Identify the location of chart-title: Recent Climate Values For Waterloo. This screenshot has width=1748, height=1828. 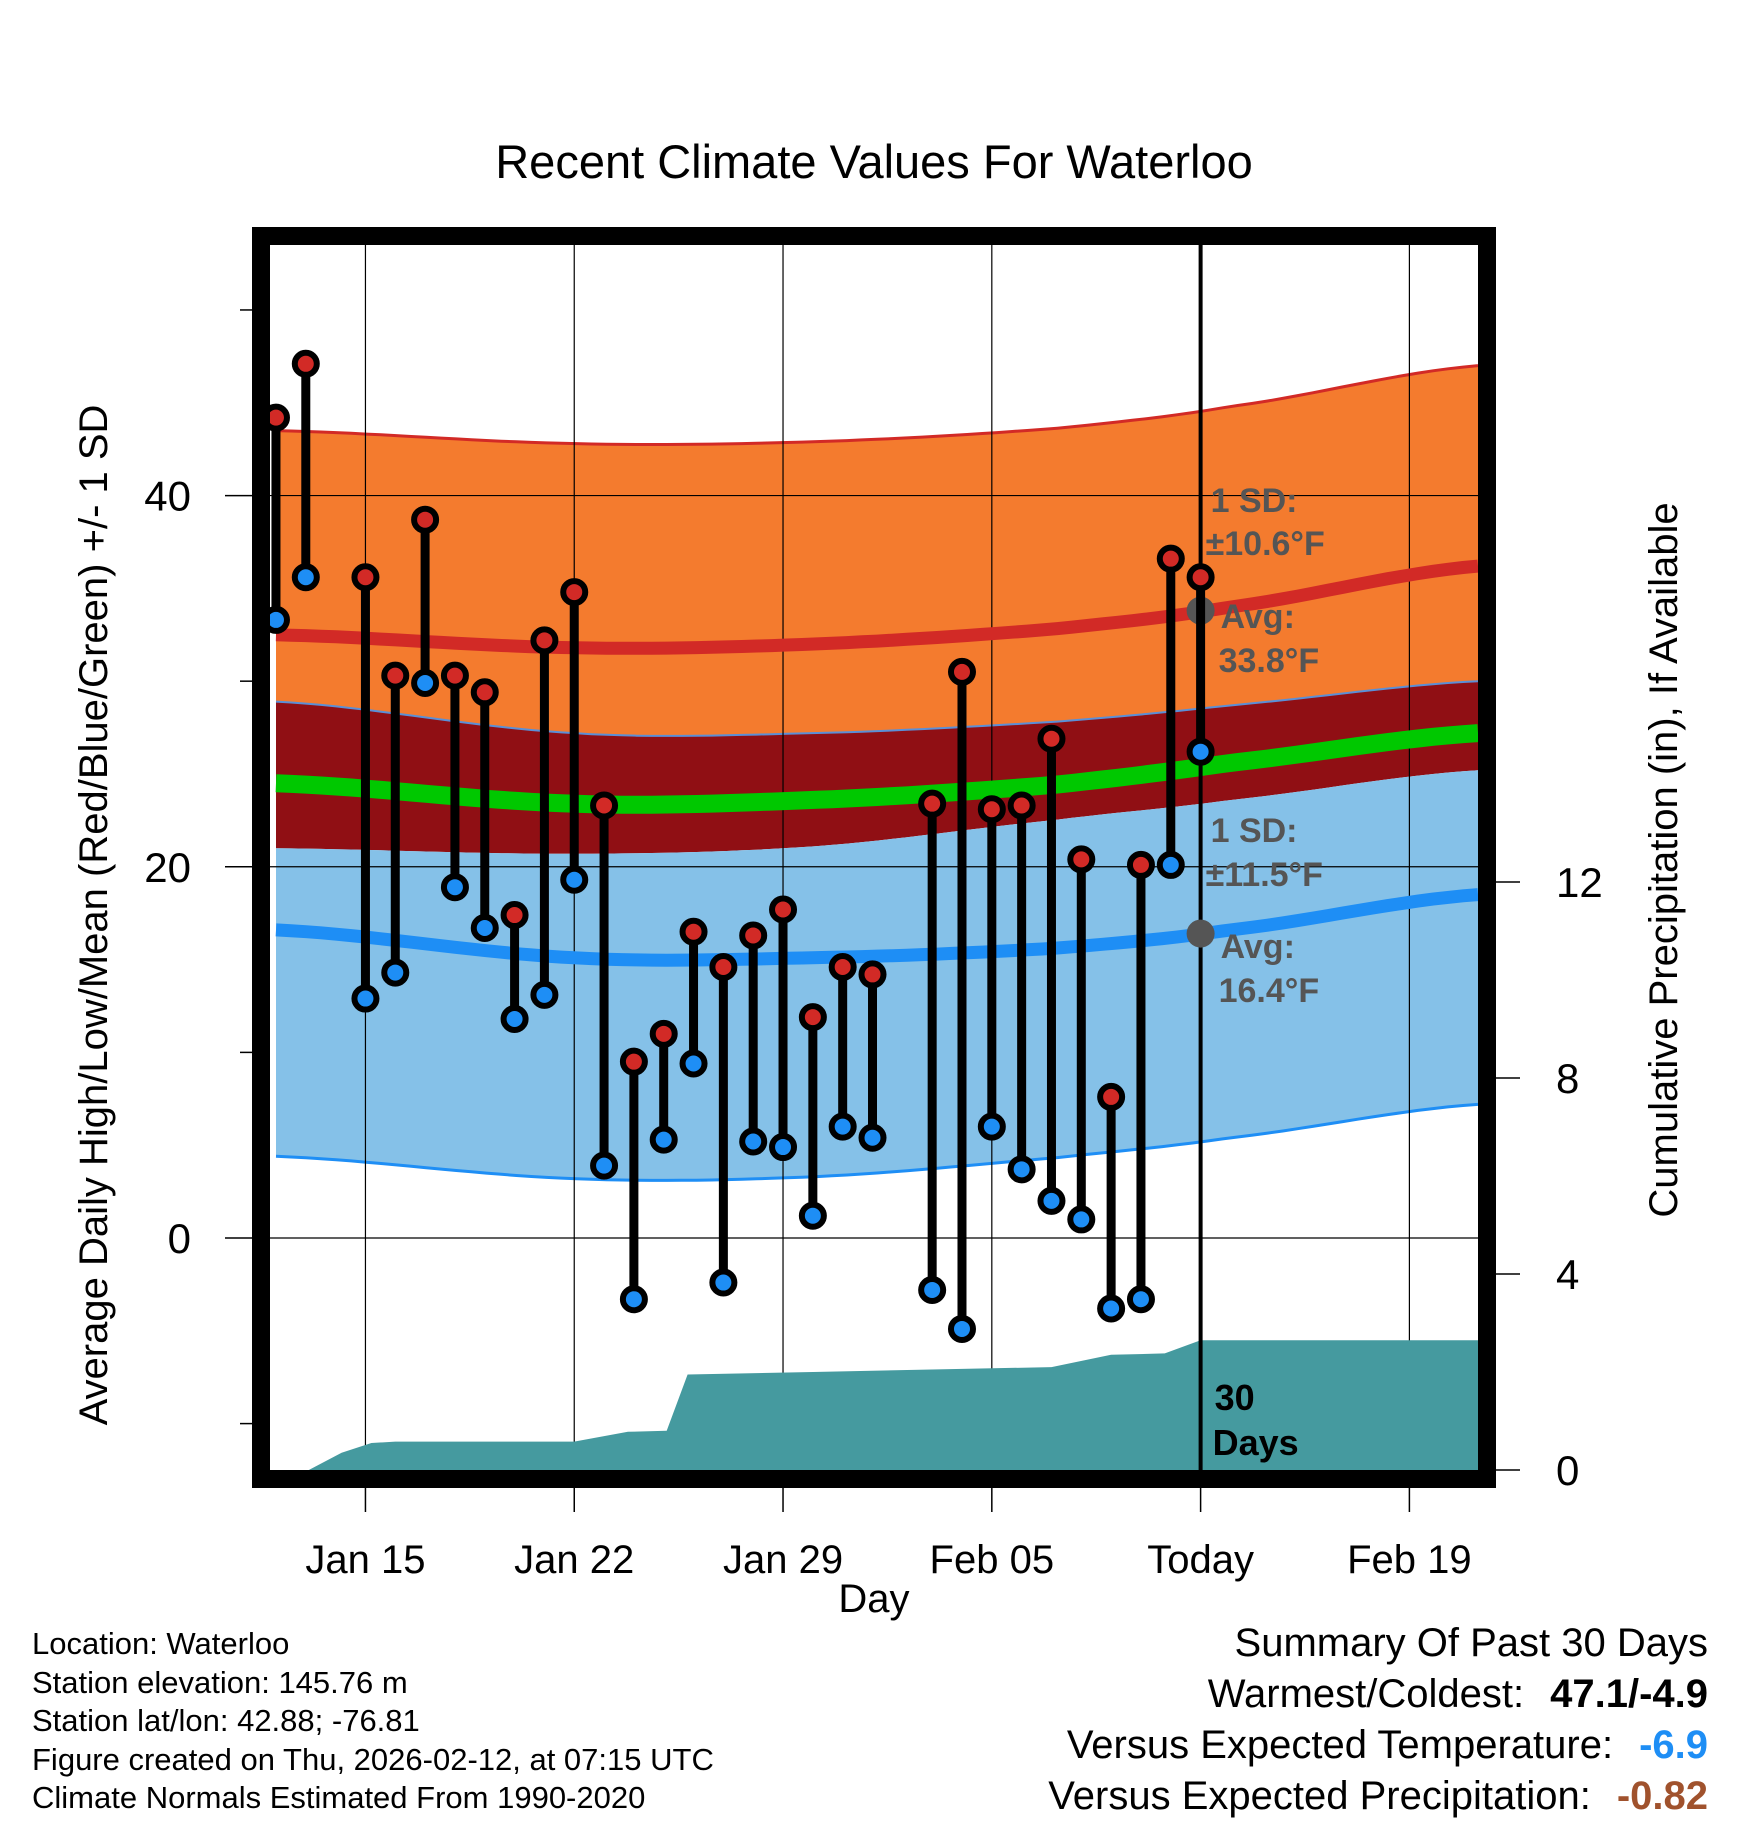
(874, 161).